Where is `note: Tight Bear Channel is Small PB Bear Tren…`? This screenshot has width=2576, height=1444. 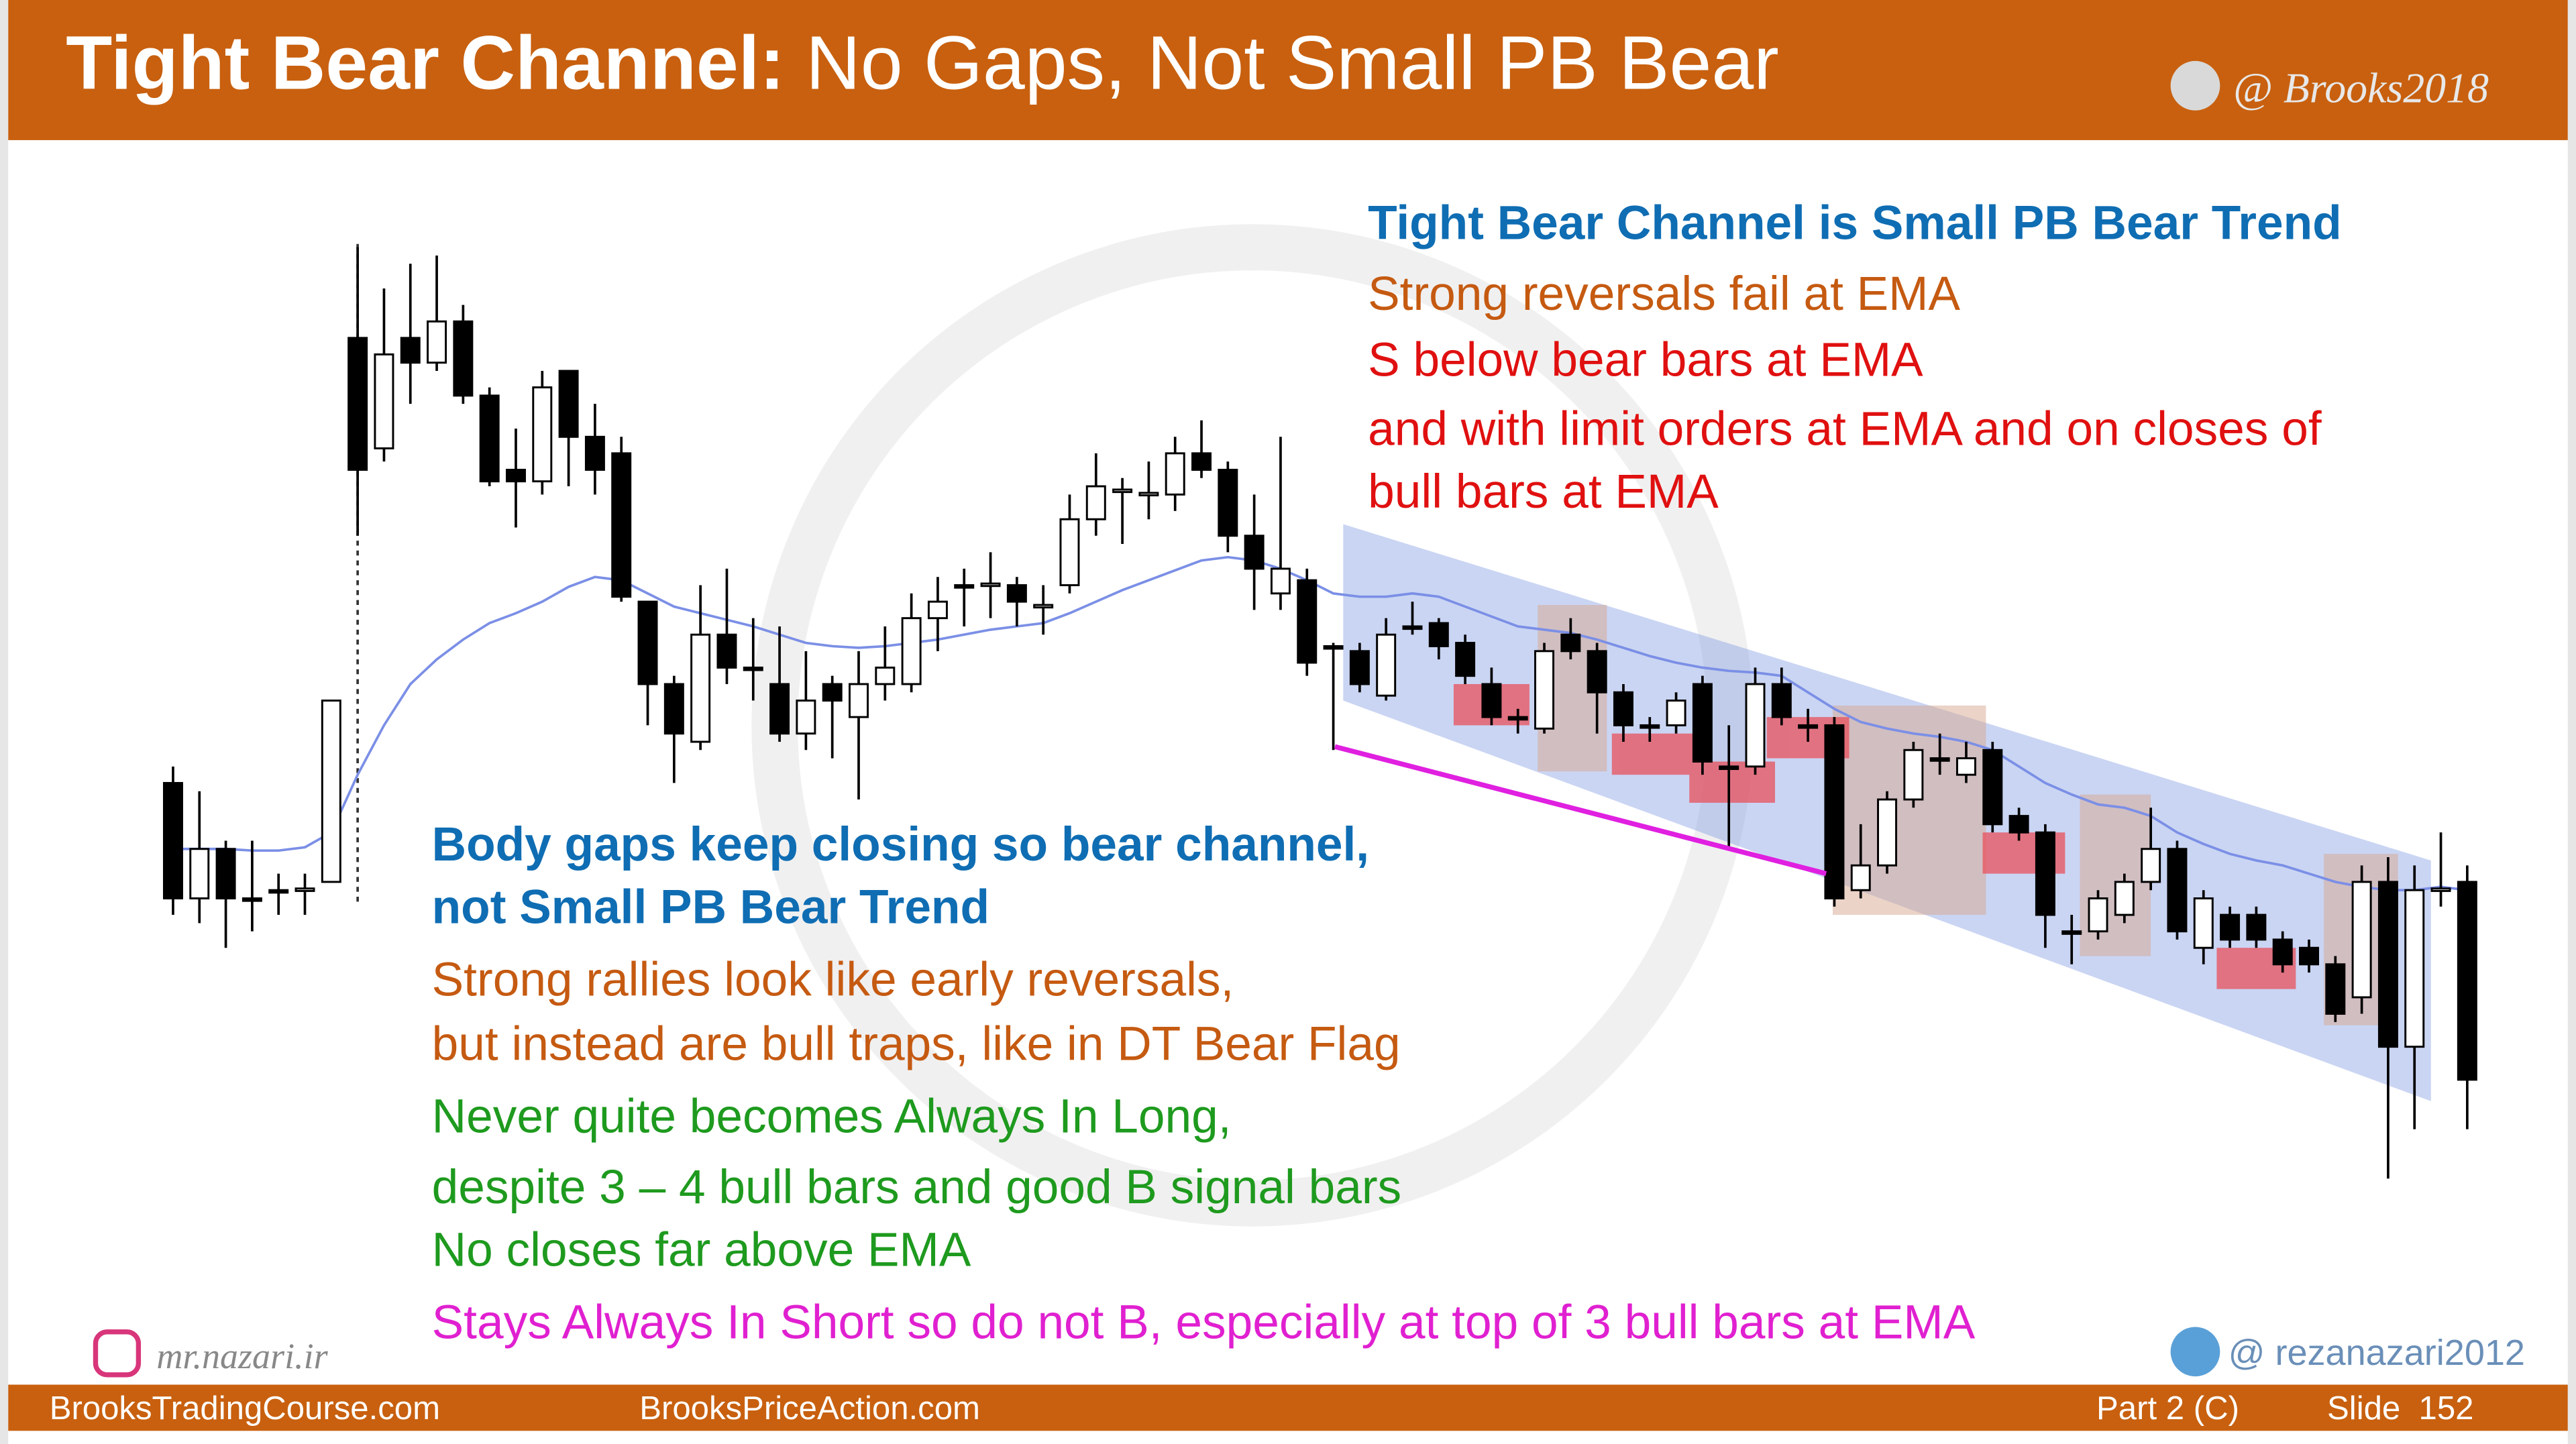 note: Tight Bear Channel is Small PB Bear Tren… is located at coordinates (1855, 222).